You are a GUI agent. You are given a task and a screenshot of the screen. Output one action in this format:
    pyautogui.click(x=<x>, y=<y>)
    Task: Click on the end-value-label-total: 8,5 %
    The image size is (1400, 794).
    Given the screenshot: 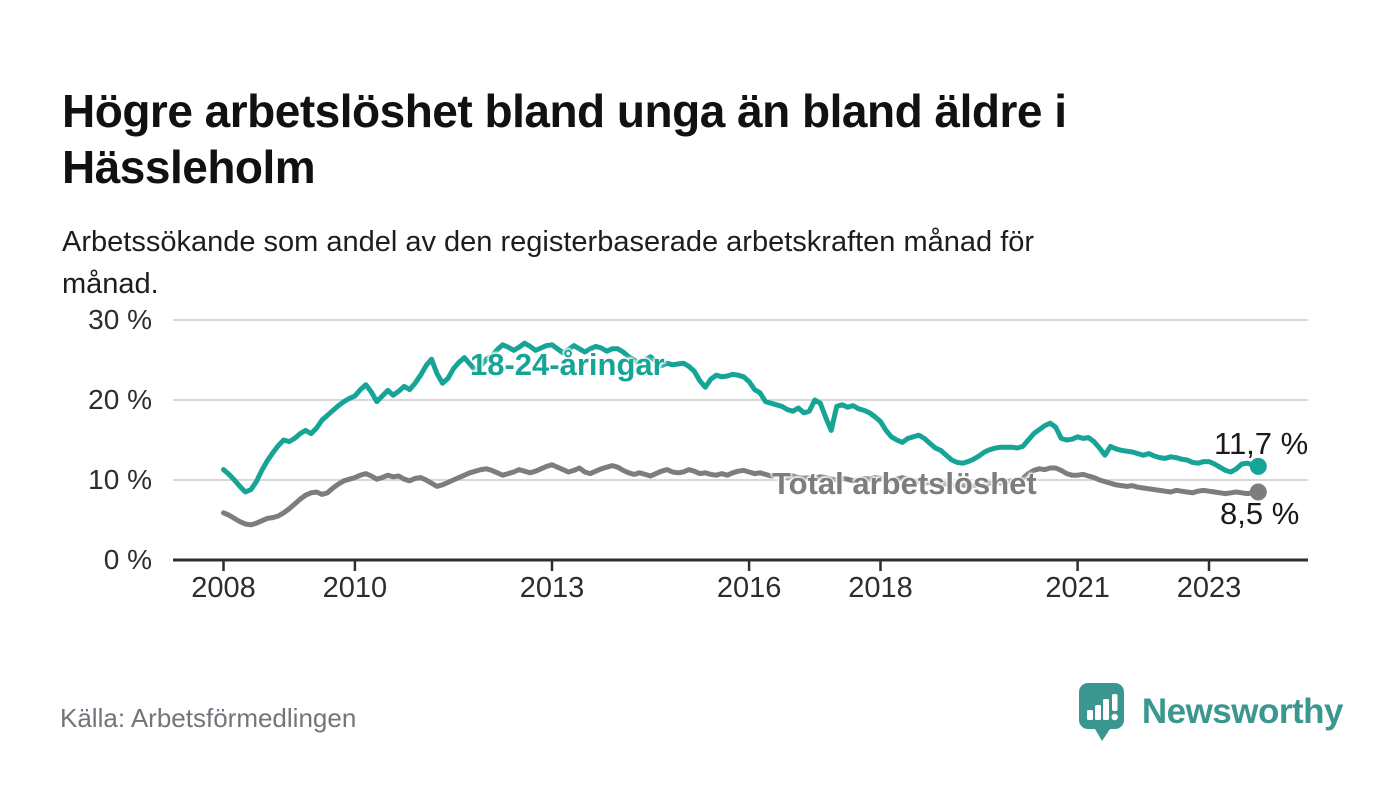 What is the action you would take?
    pyautogui.click(x=1260, y=513)
    